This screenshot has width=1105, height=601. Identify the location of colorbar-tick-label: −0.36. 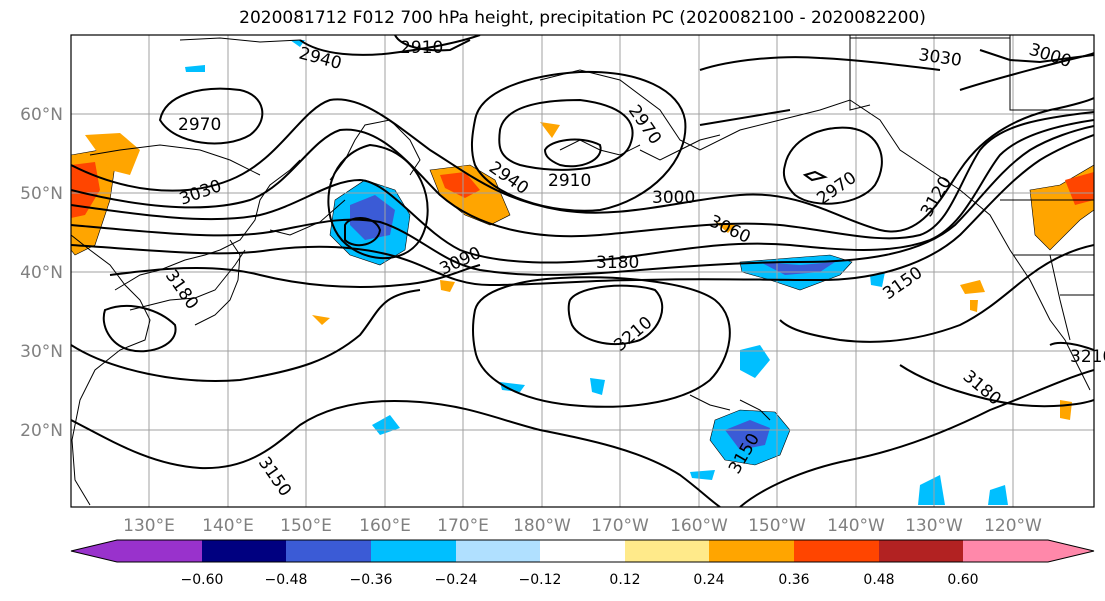
(371, 580).